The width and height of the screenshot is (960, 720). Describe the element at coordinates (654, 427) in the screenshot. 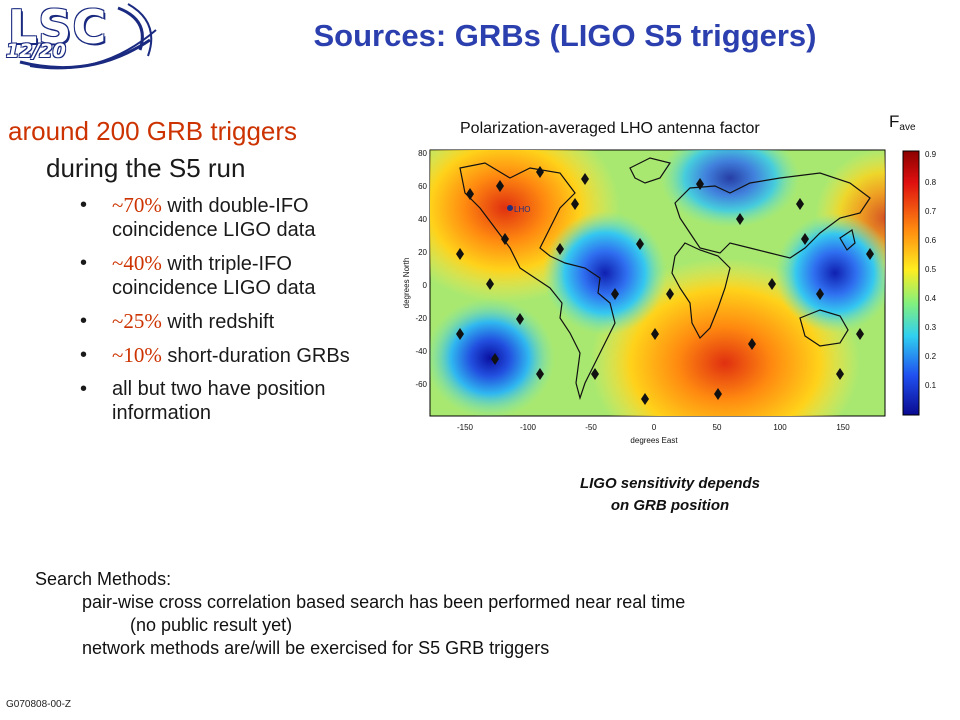

I see `x-tick: 0` at that location.